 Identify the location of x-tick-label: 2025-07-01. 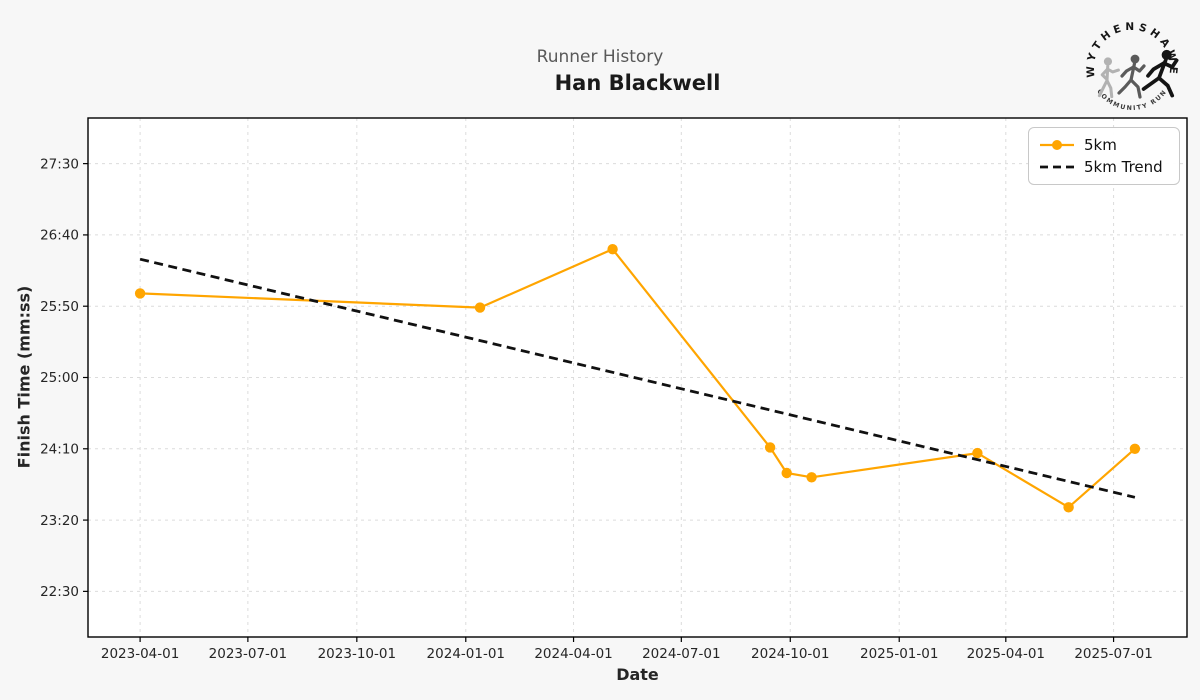
(1113, 654).